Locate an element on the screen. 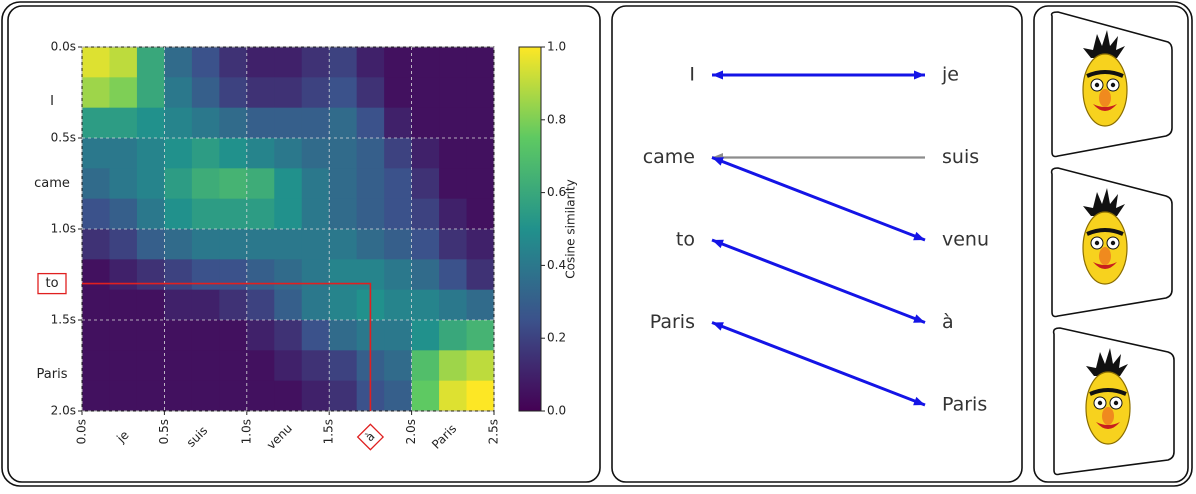  x-tick-label: 1.5s is located at coordinates (329, 431).